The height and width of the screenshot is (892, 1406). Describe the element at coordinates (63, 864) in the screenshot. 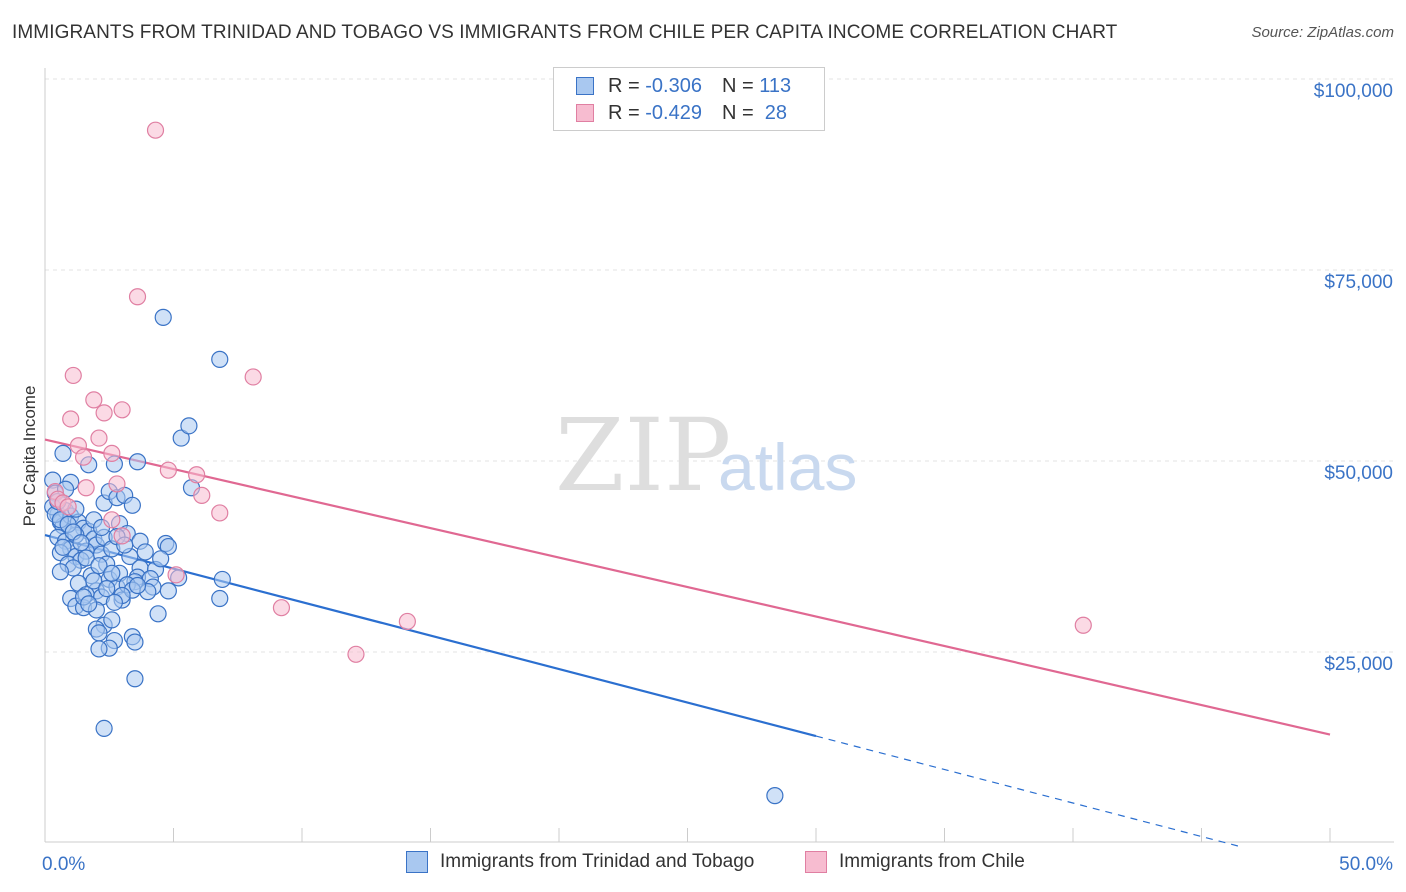

I see `x-tick-label: 0.0%` at that location.